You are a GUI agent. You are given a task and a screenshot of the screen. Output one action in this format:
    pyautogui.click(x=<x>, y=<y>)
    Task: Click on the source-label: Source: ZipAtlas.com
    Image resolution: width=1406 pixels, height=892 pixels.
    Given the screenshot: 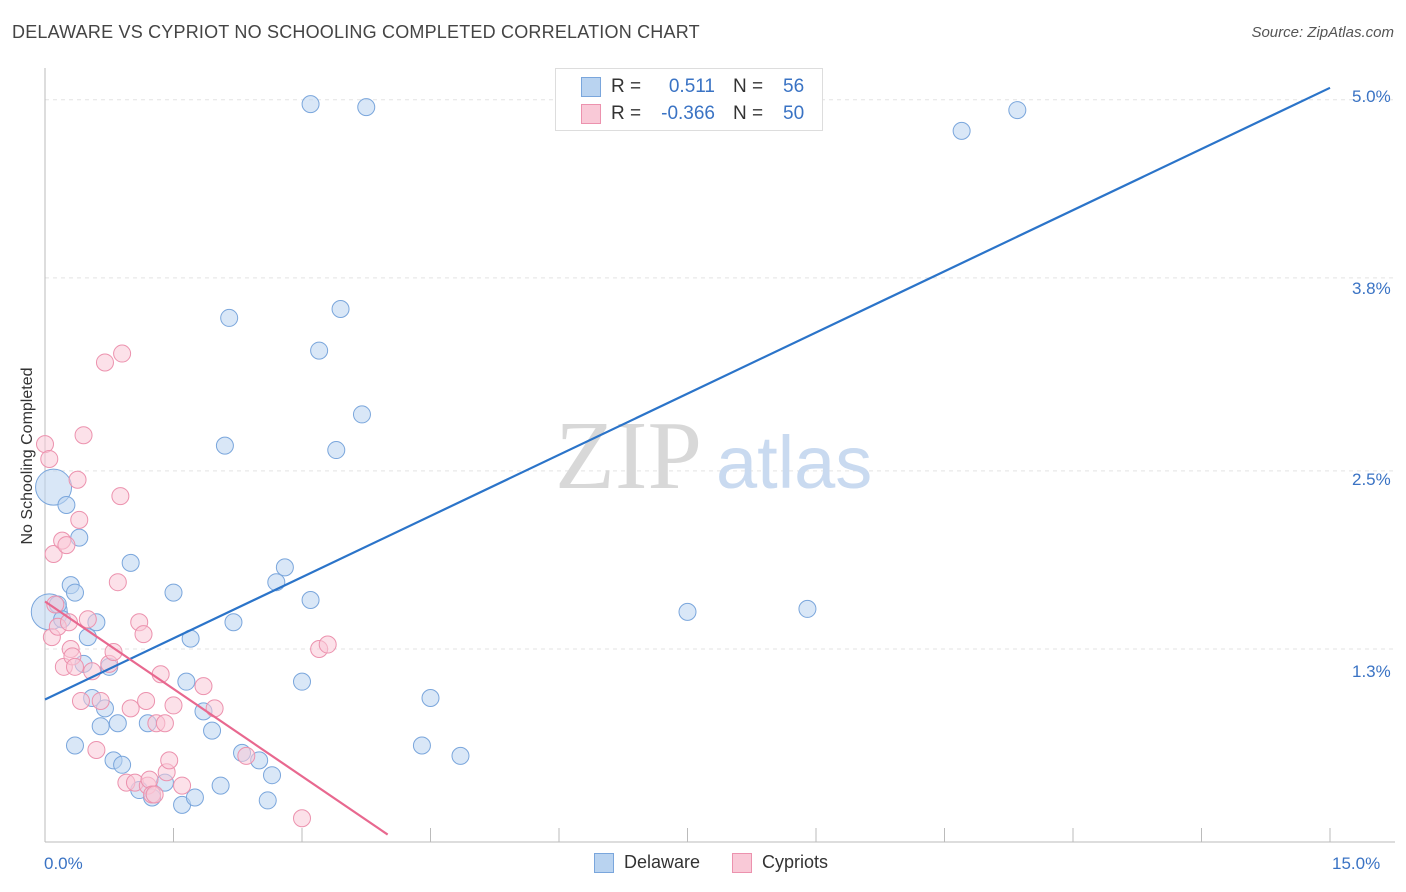 What is the action you would take?
    pyautogui.click(x=1322, y=32)
    